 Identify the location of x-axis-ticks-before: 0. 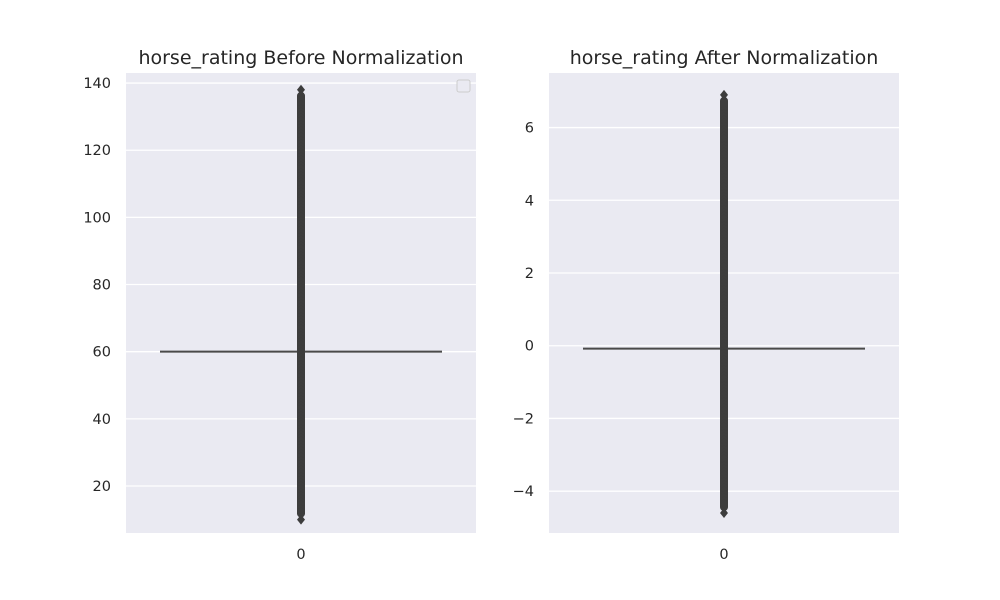
(300, 555).